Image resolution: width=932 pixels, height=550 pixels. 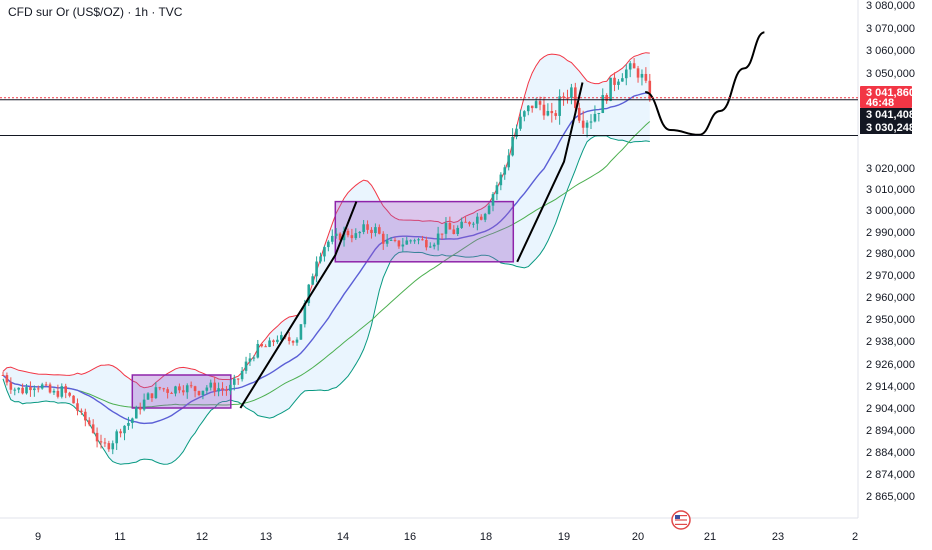 I want to click on x-tick-label: 18, so click(x=486, y=537).